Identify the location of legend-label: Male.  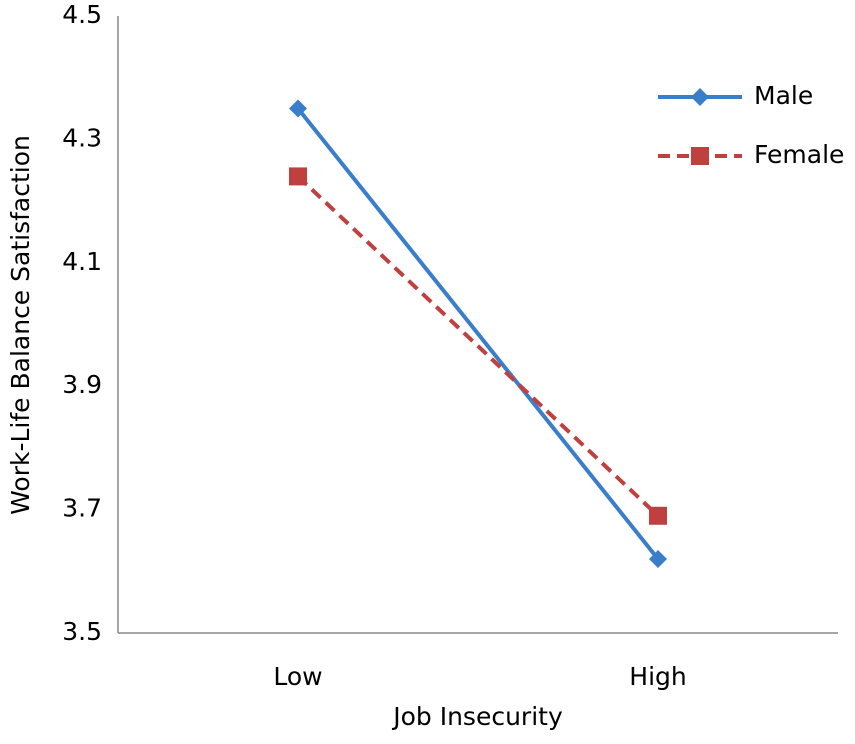
(783, 95).